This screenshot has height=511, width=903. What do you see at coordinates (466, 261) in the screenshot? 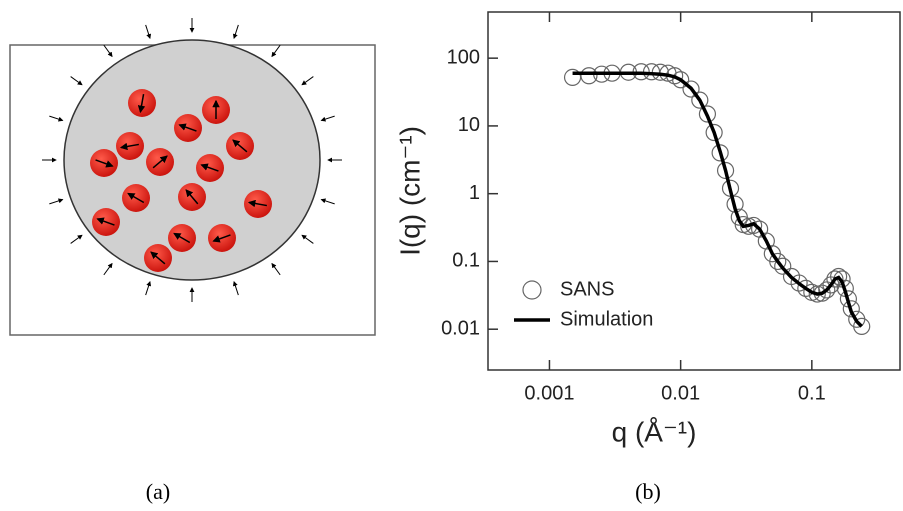
I see `y-tick-label: 0.1` at bounding box center [466, 261].